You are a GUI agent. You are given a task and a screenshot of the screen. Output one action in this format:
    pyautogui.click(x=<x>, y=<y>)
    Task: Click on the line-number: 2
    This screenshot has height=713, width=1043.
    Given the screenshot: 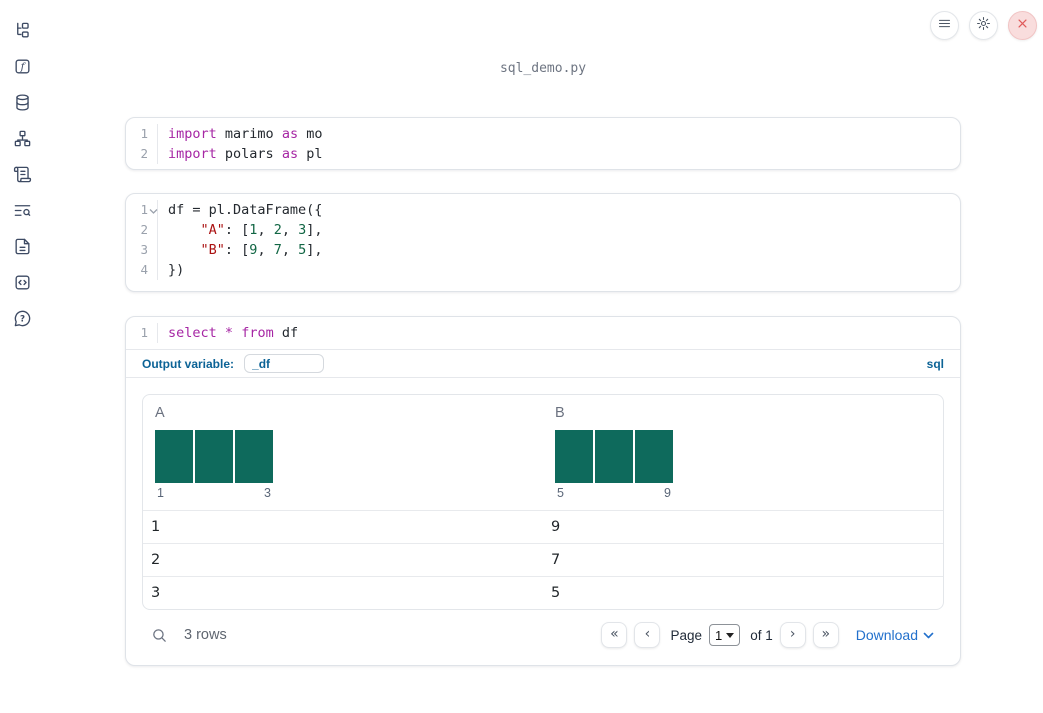 What is the action you would take?
    pyautogui.click(x=144, y=153)
    